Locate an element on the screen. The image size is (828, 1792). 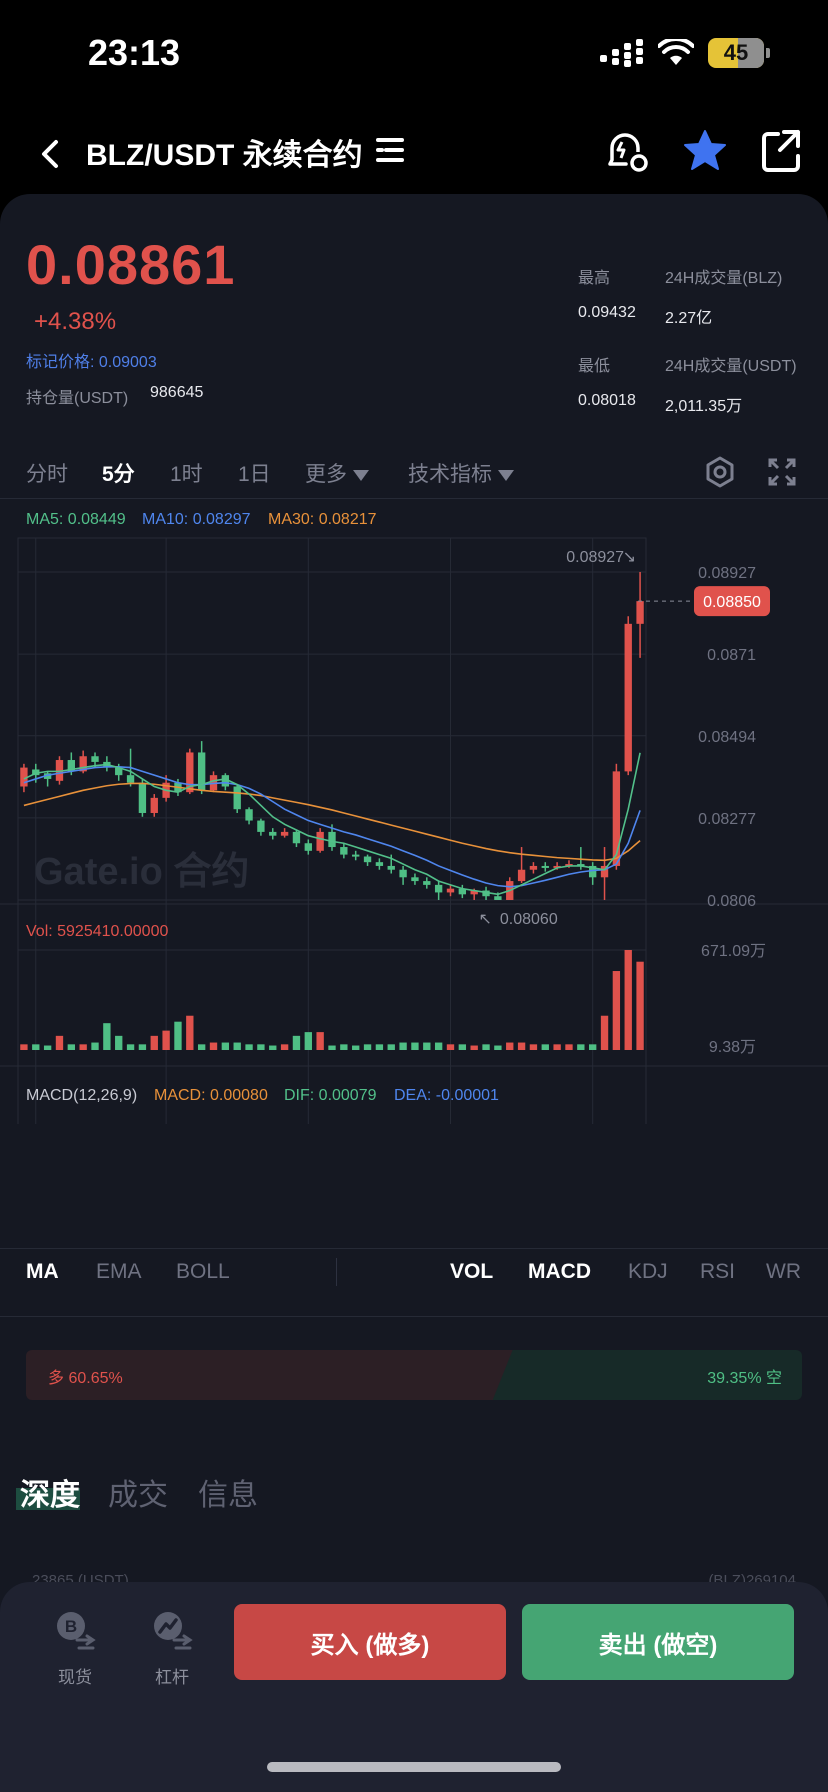
price-change: +4.38% is located at coordinates (75, 321).